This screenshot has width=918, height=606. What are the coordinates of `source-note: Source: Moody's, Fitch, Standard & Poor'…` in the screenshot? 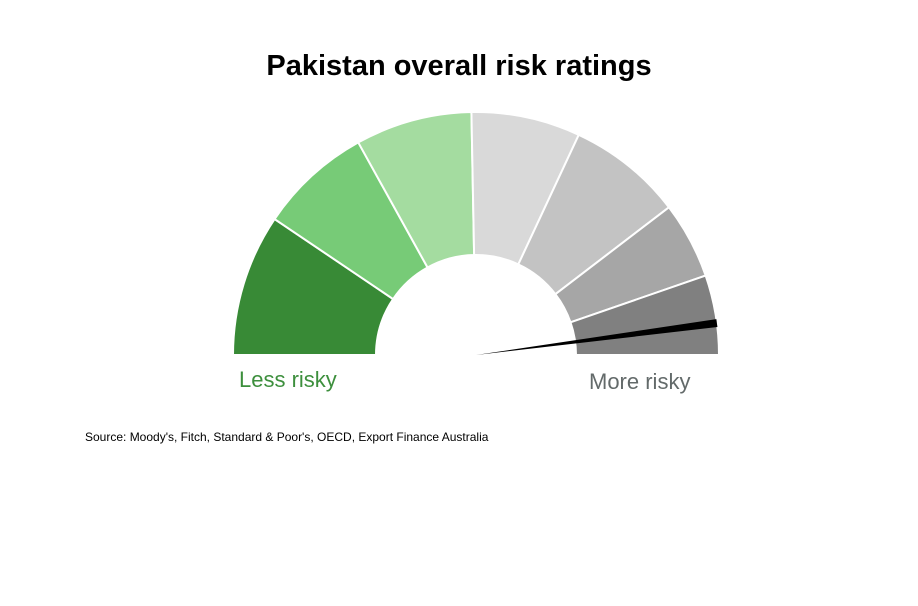 It's located at (287, 437).